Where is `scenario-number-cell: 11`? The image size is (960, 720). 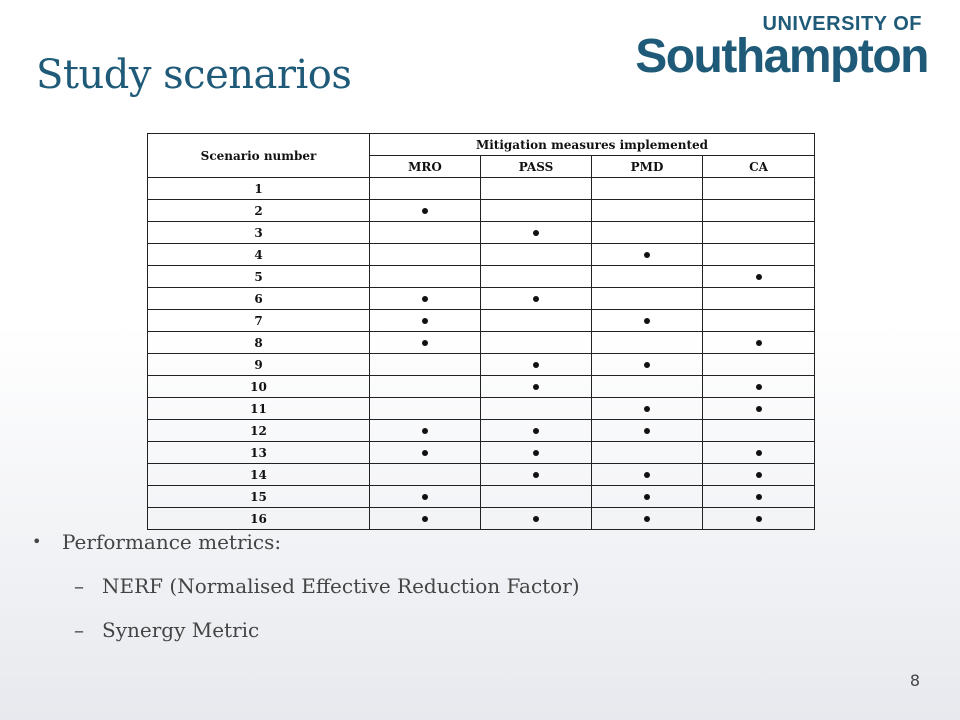
scenario-number-cell: 11 is located at coordinates (258, 408).